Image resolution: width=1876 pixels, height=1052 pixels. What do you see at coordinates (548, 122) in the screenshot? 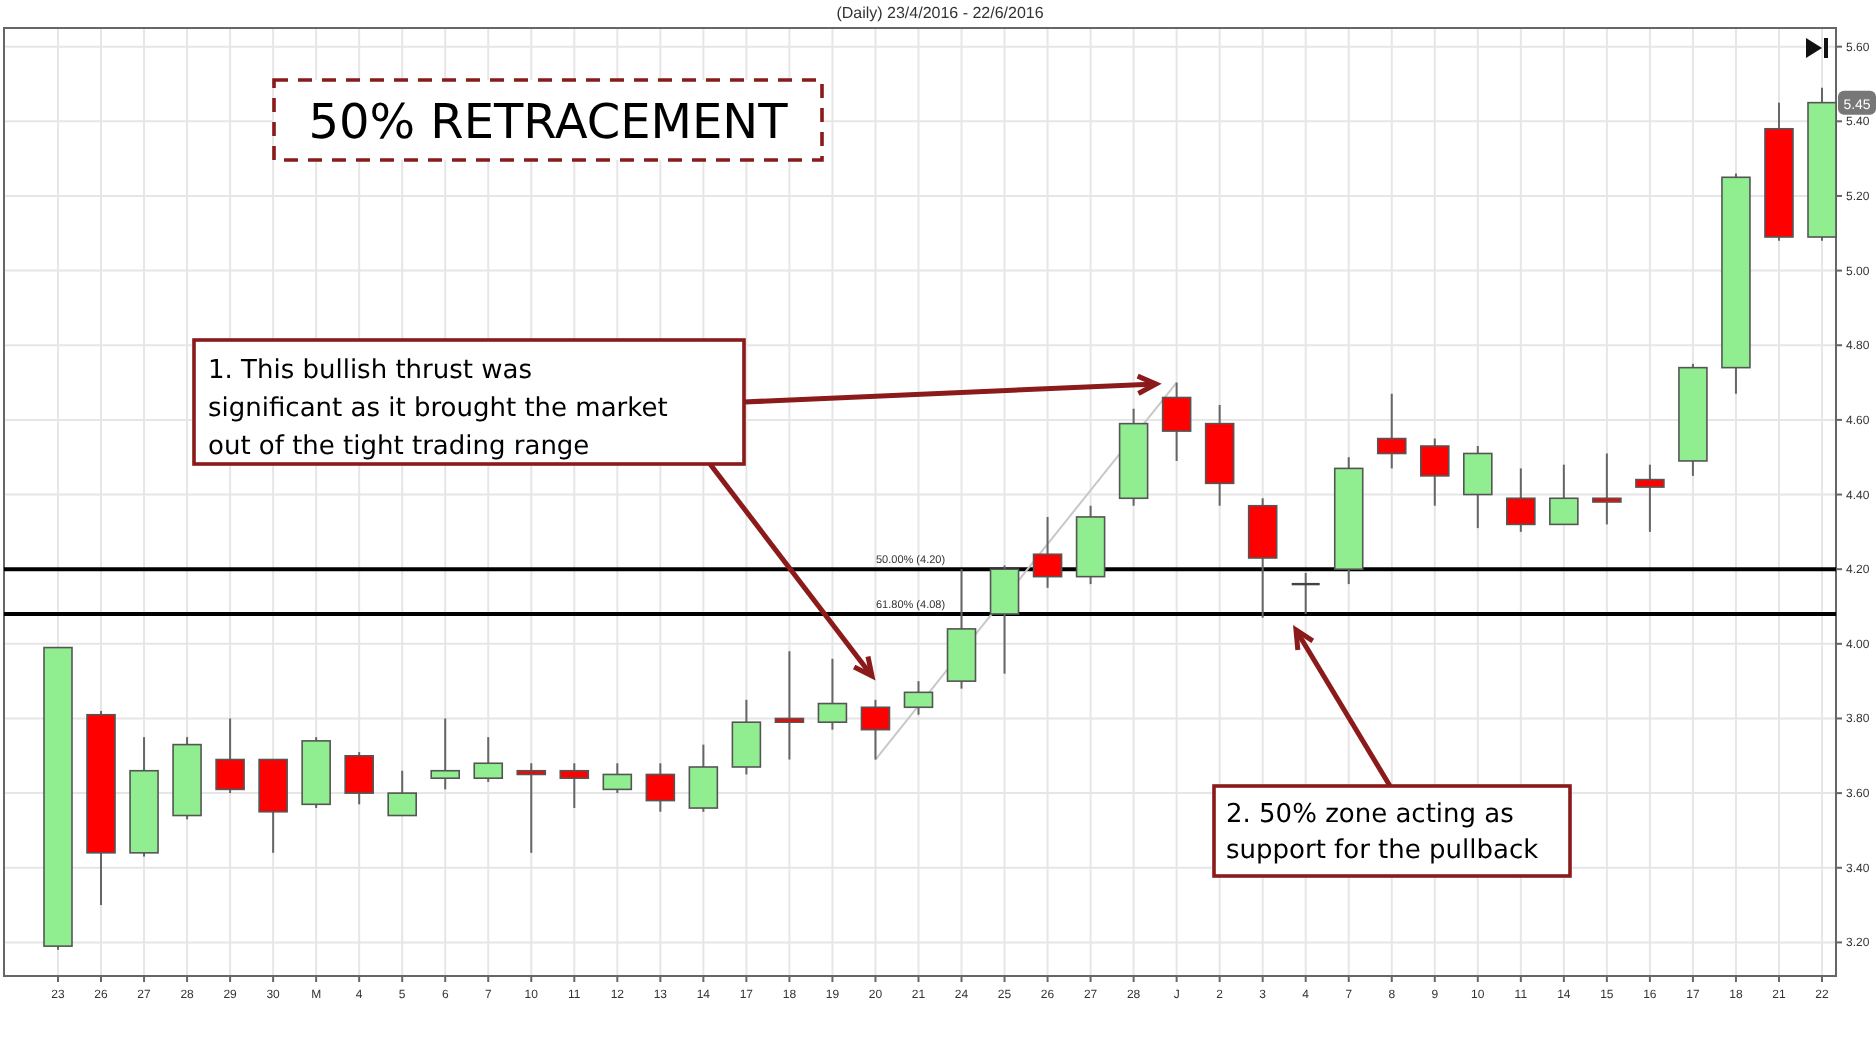
I see `annotation: 50% RETRACEMENT` at bounding box center [548, 122].